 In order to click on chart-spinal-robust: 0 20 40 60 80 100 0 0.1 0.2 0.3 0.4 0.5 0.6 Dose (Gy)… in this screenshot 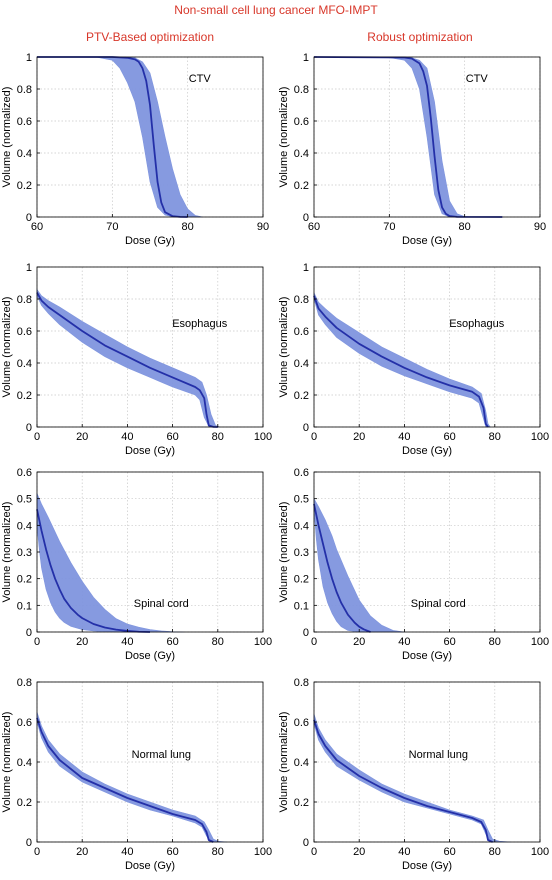, I will do `click(413, 564)`.